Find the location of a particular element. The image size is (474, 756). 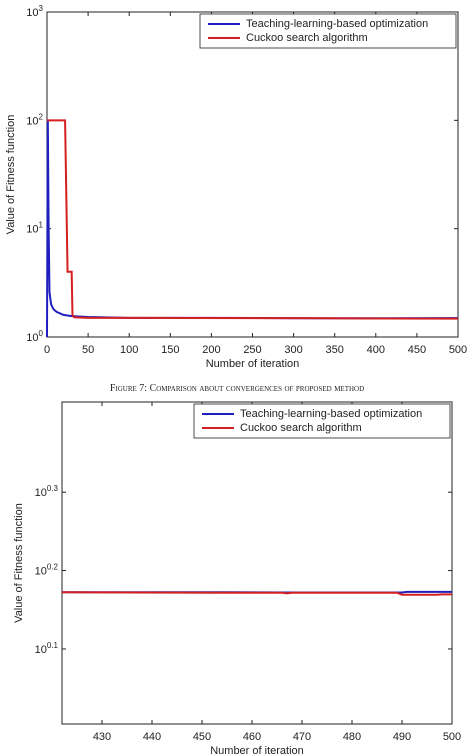

y-tick-exponent: 0.1 is located at coordinates (53, 645).